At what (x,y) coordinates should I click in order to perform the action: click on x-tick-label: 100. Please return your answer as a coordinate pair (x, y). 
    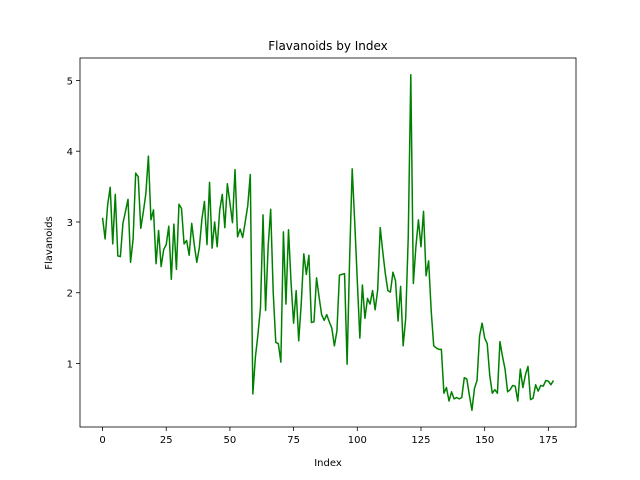
    Looking at the image, I should click on (357, 440).